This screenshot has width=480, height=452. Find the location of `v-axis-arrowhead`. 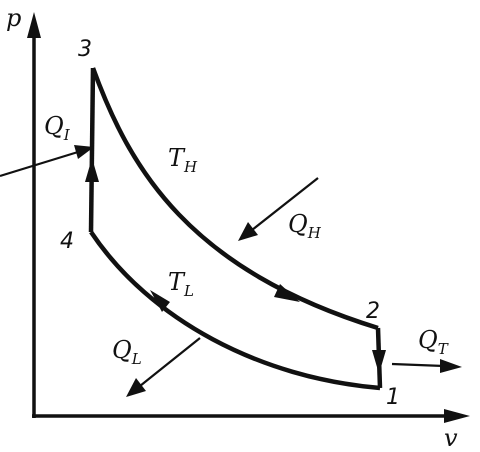

v-axis-arrowhead is located at coordinates (457, 416).